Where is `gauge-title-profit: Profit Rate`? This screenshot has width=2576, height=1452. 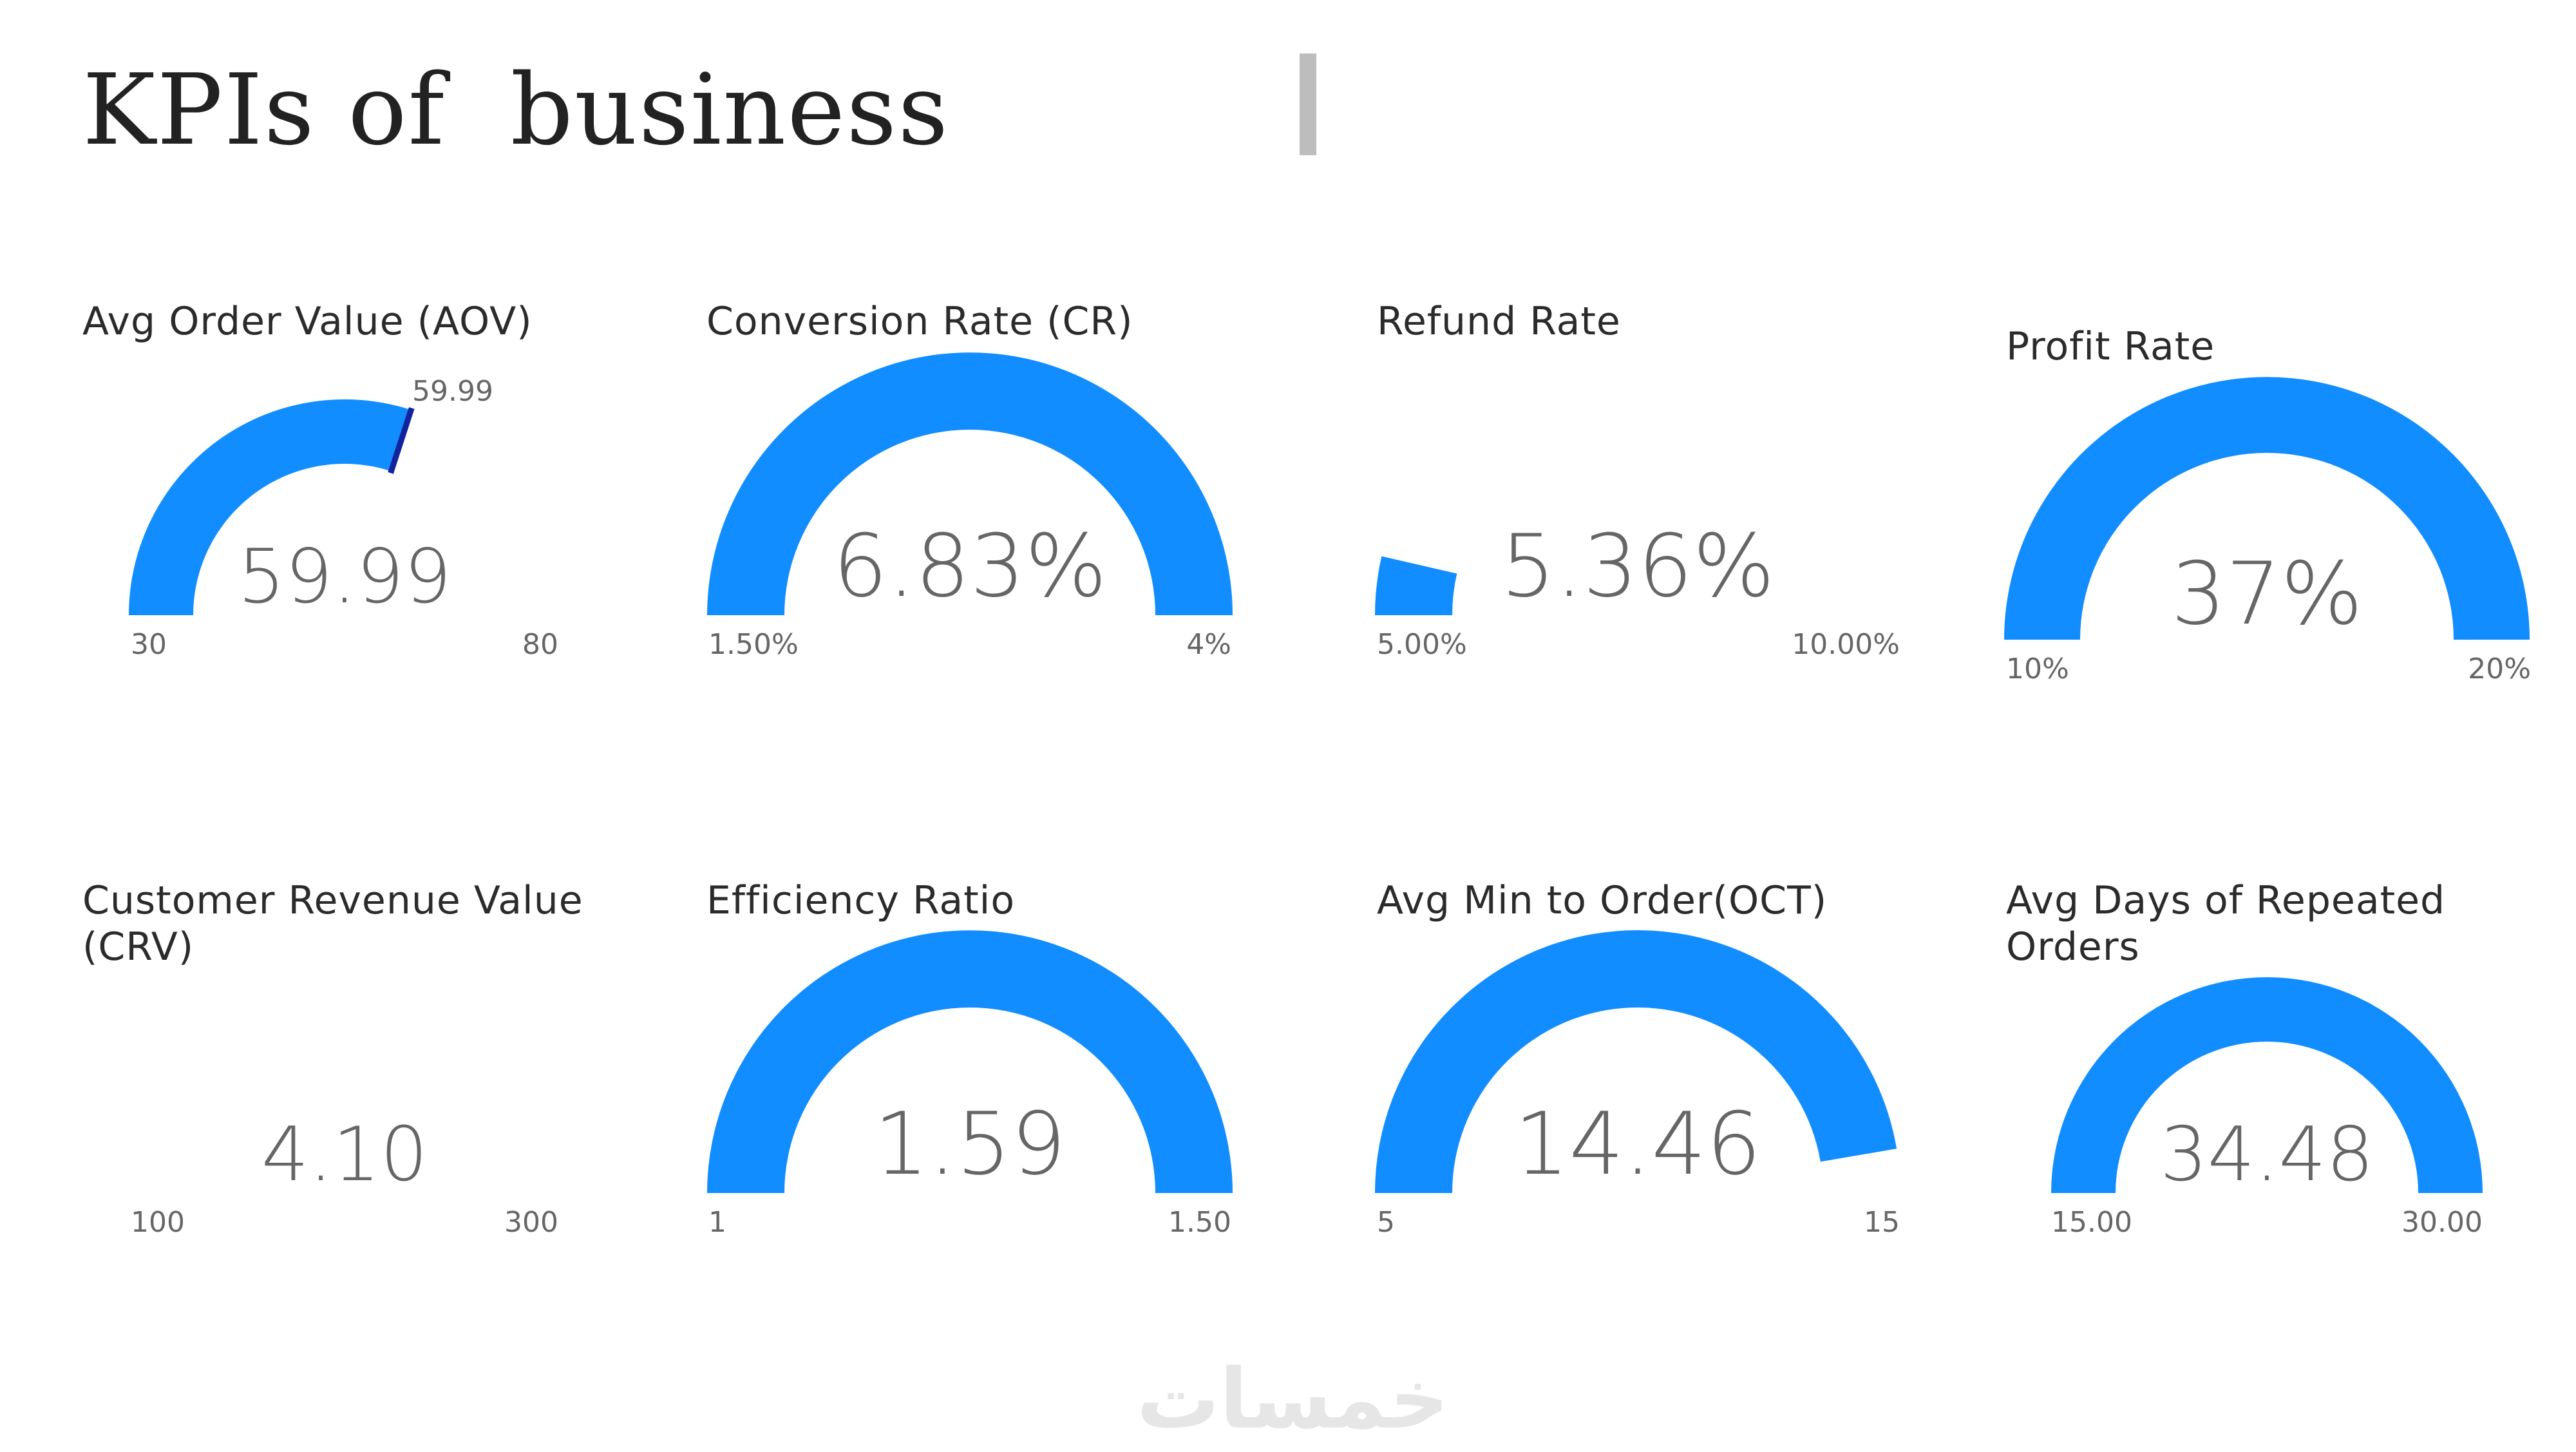
gauge-title-profit: Profit Rate is located at coordinates (2110, 346).